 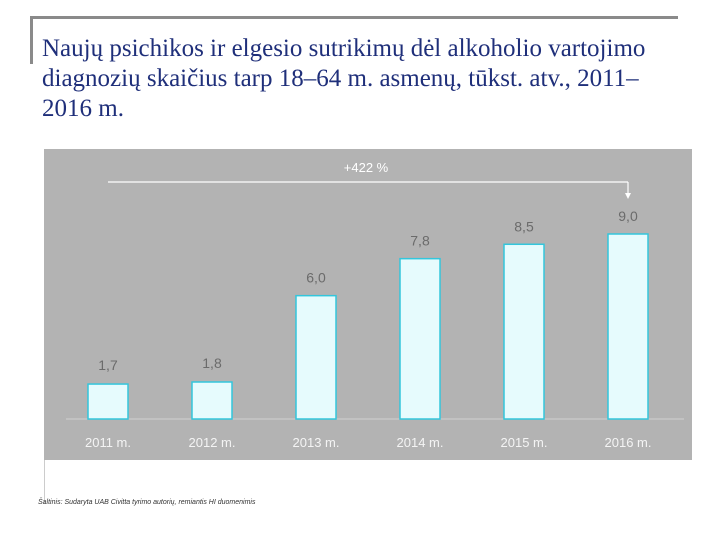 I want to click on bar-2012, so click(x=212, y=400).